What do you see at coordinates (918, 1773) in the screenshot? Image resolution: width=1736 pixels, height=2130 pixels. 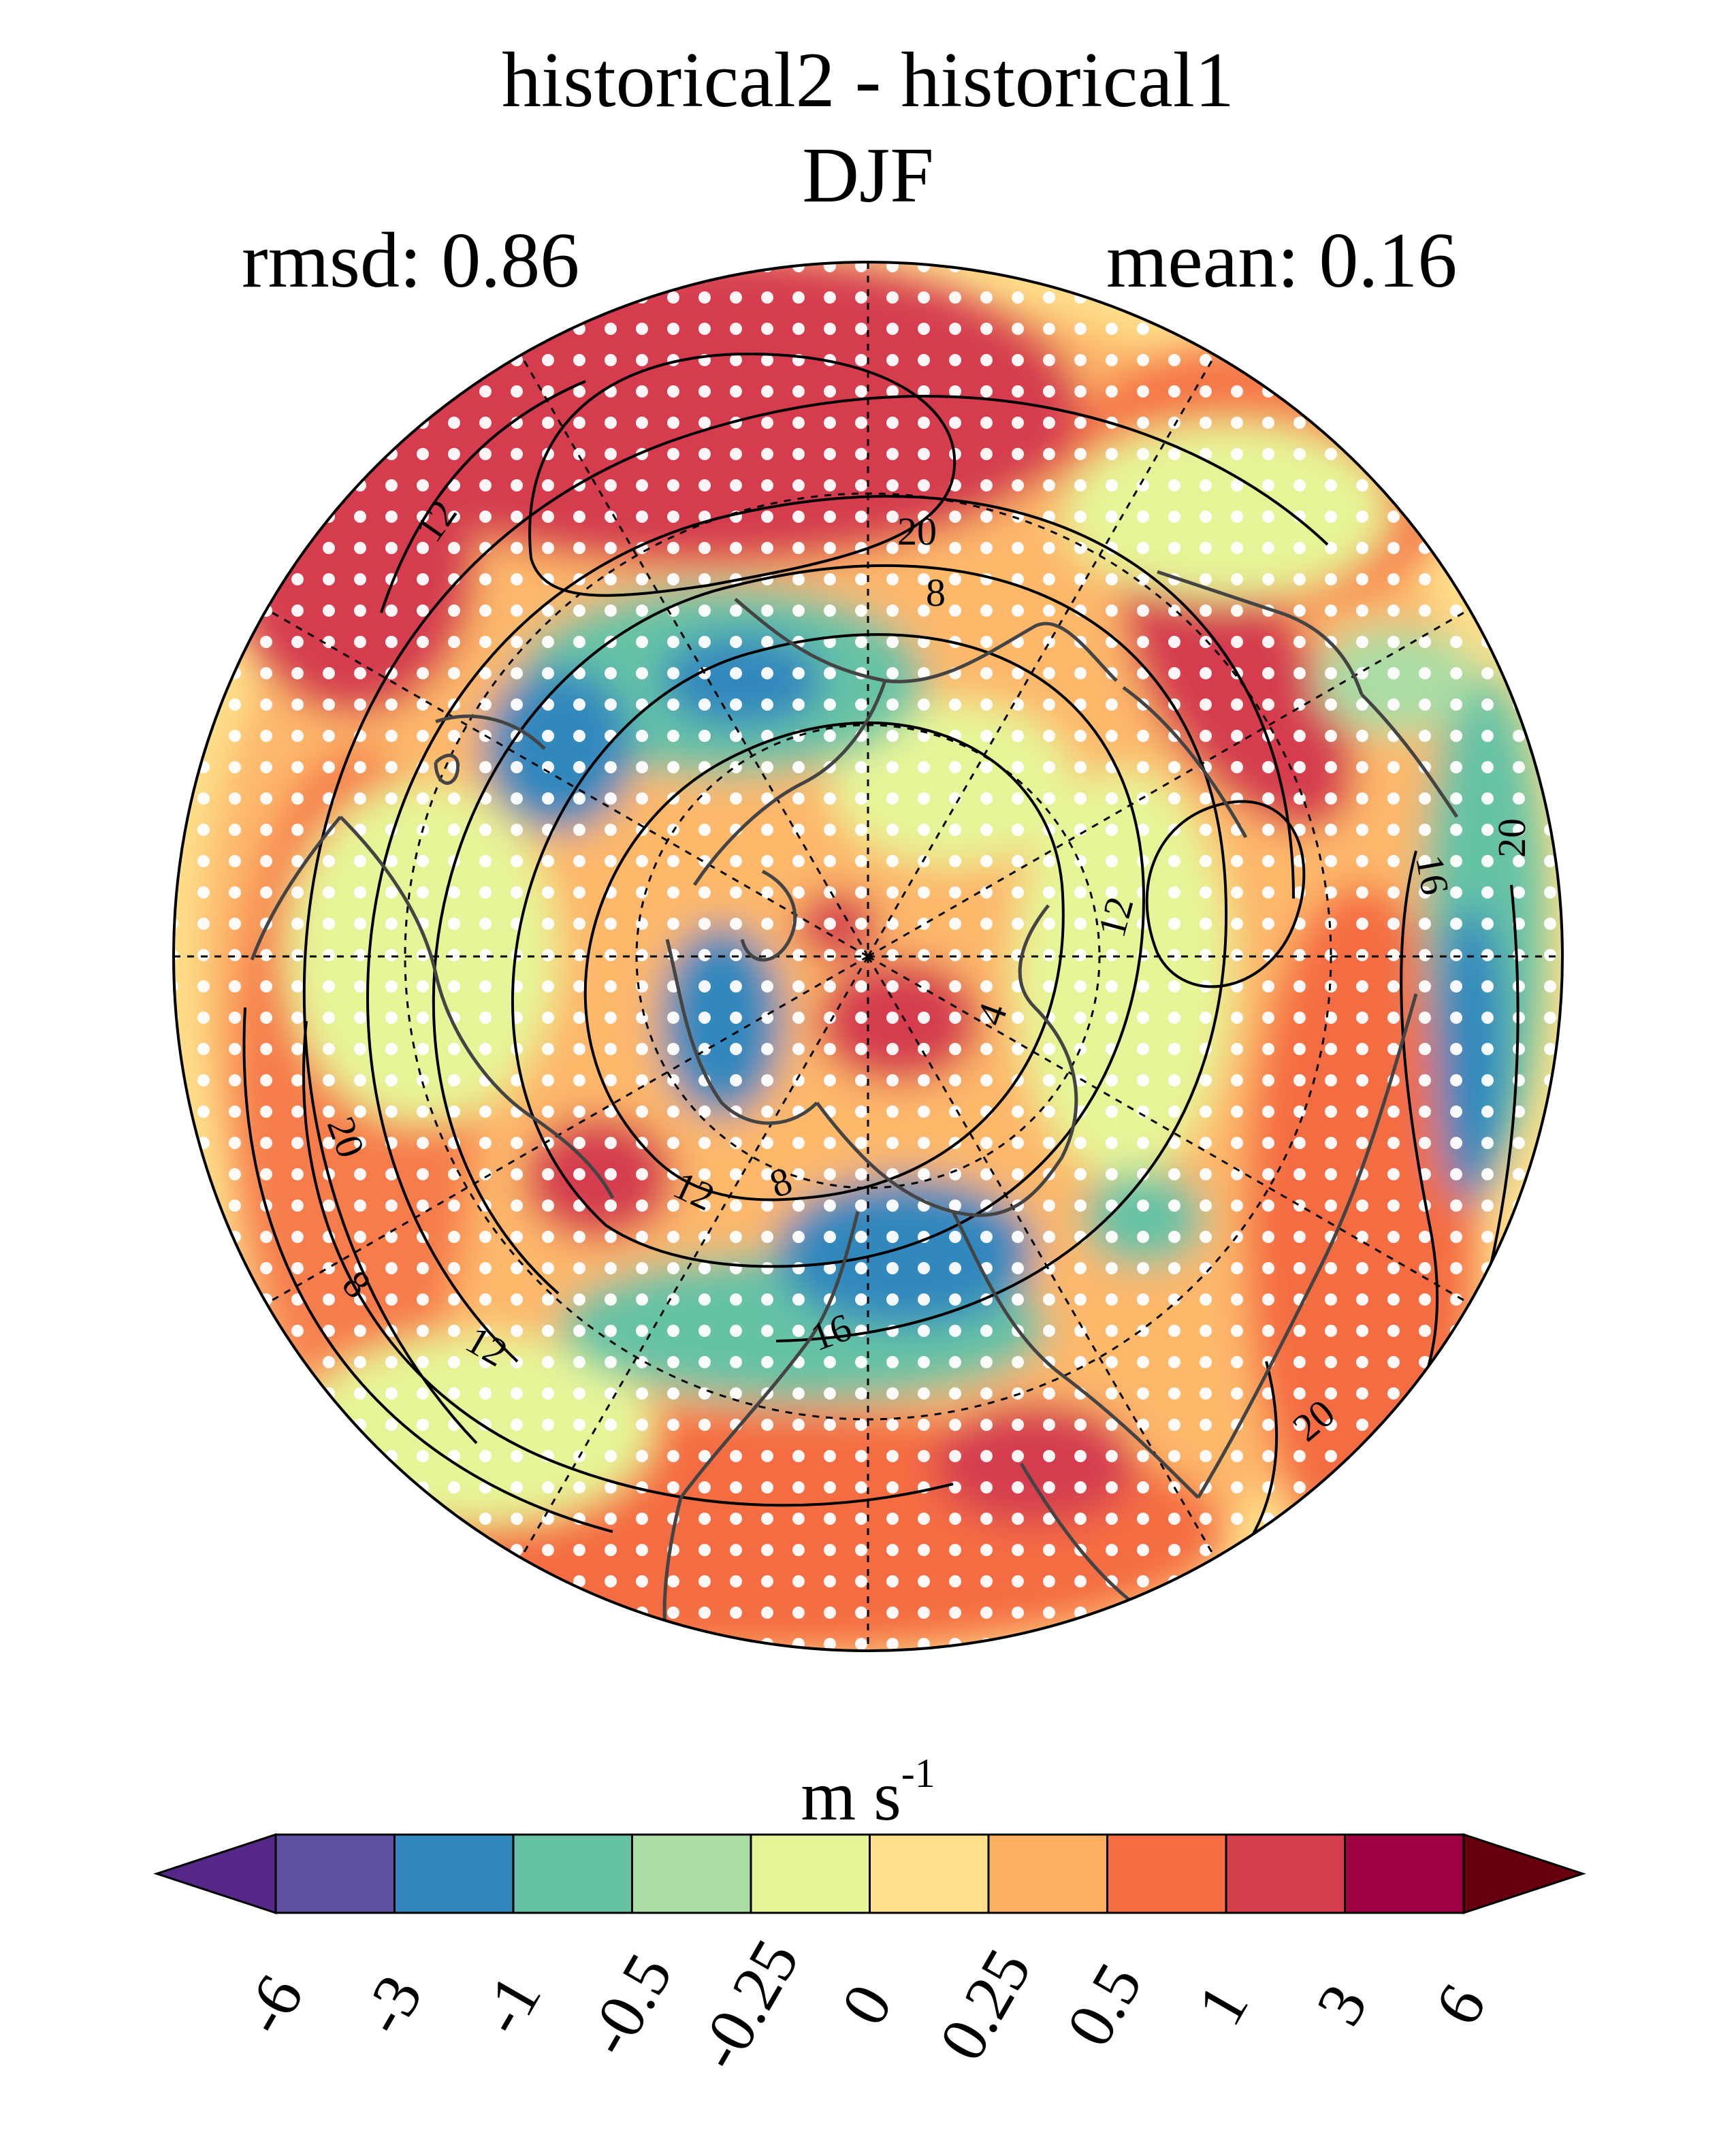 I see `units-exponent: -1` at bounding box center [918, 1773].